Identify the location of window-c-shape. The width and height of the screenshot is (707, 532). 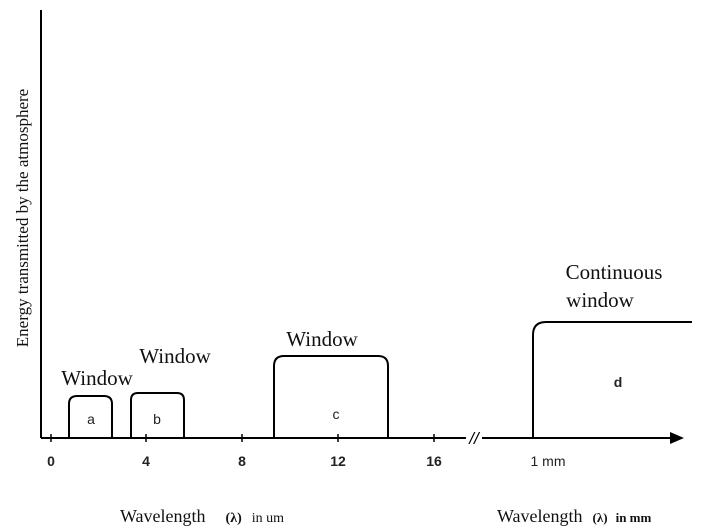
(331, 396).